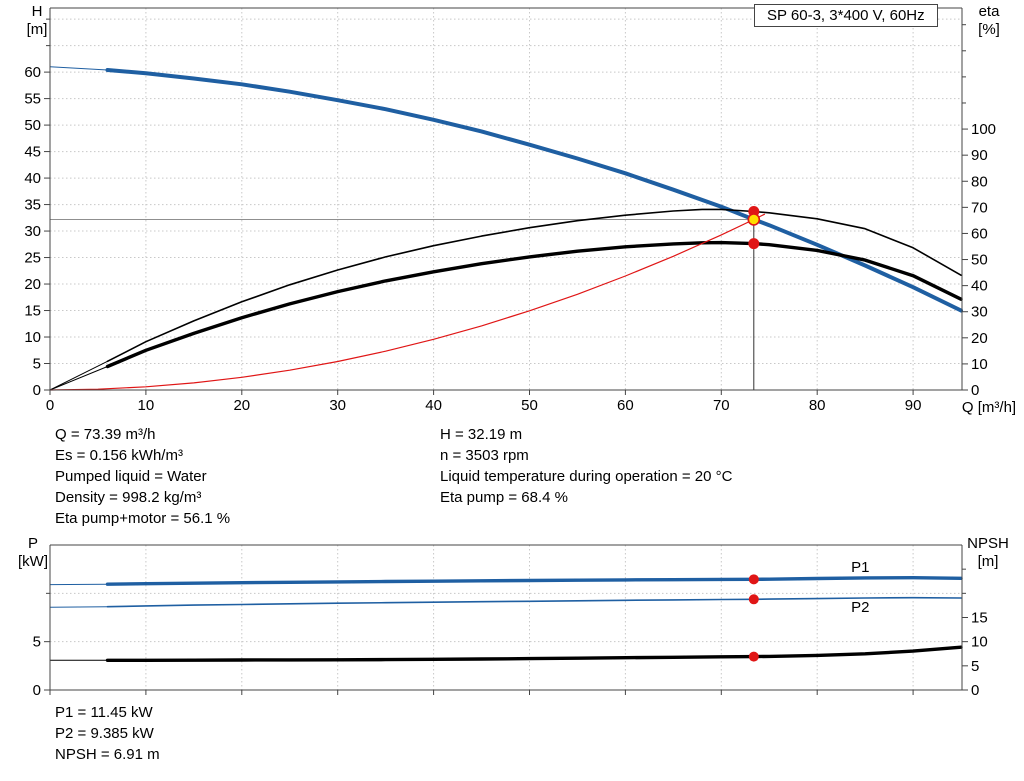 Image resolution: width=1024 pixels, height=781 pixels. What do you see at coordinates (143, 518) in the screenshot?
I see `info-line-eta-total: Eta pump+motor = 56.1 %` at bounding box center [143, 518].